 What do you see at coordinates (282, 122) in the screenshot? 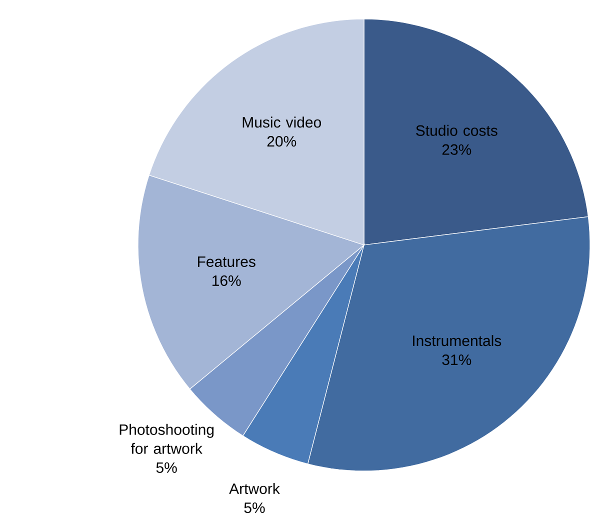
I see `slice-label: Music video` at bounding box center [282, 122].